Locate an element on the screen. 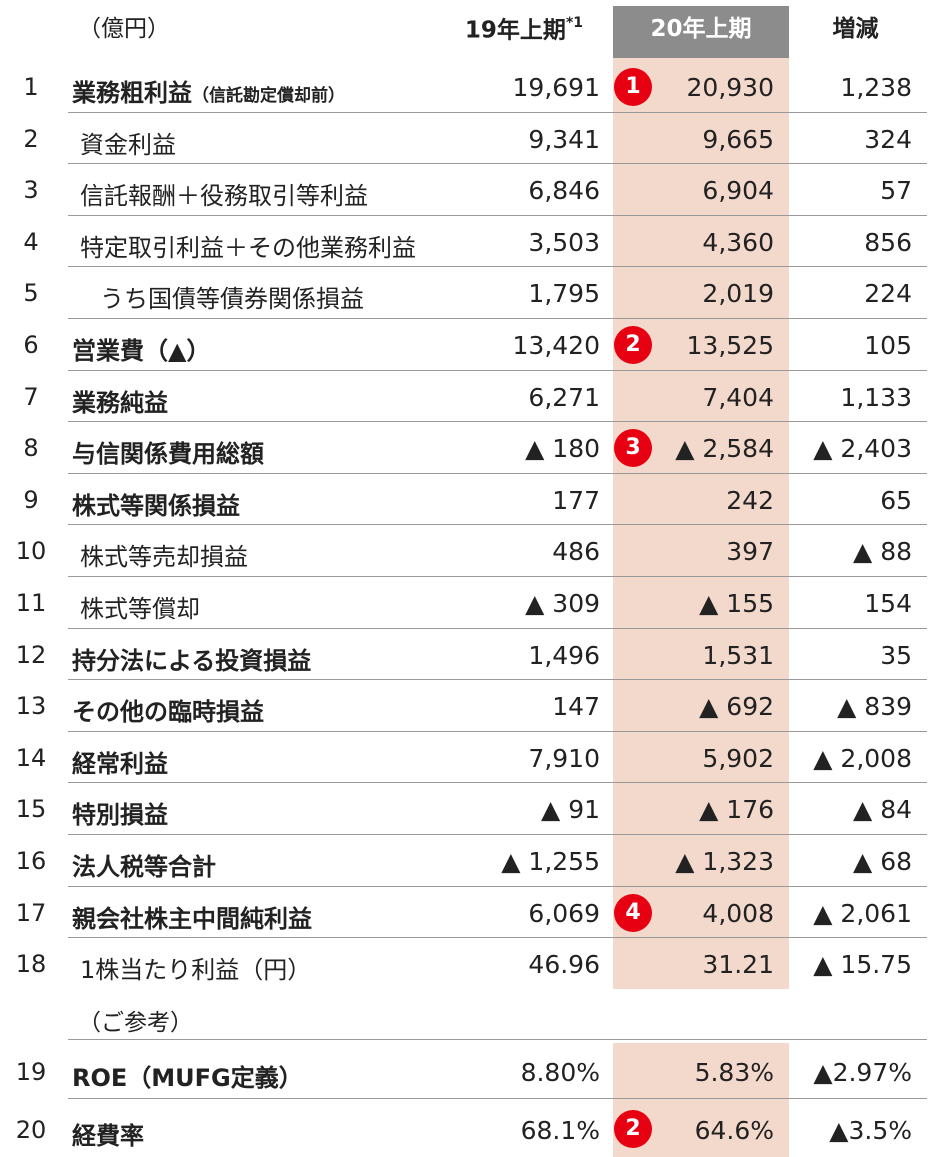  value-20h1: 6,904 is located at coordinates (738, 191).